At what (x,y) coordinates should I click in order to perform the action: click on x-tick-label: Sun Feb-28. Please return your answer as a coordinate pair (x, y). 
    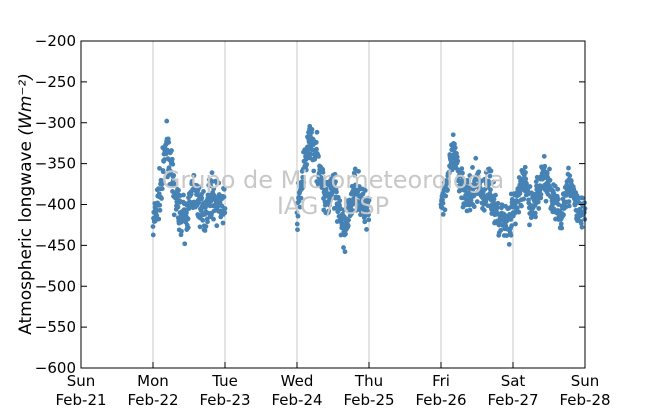
    Looking at the image, I should click on (584, 390).